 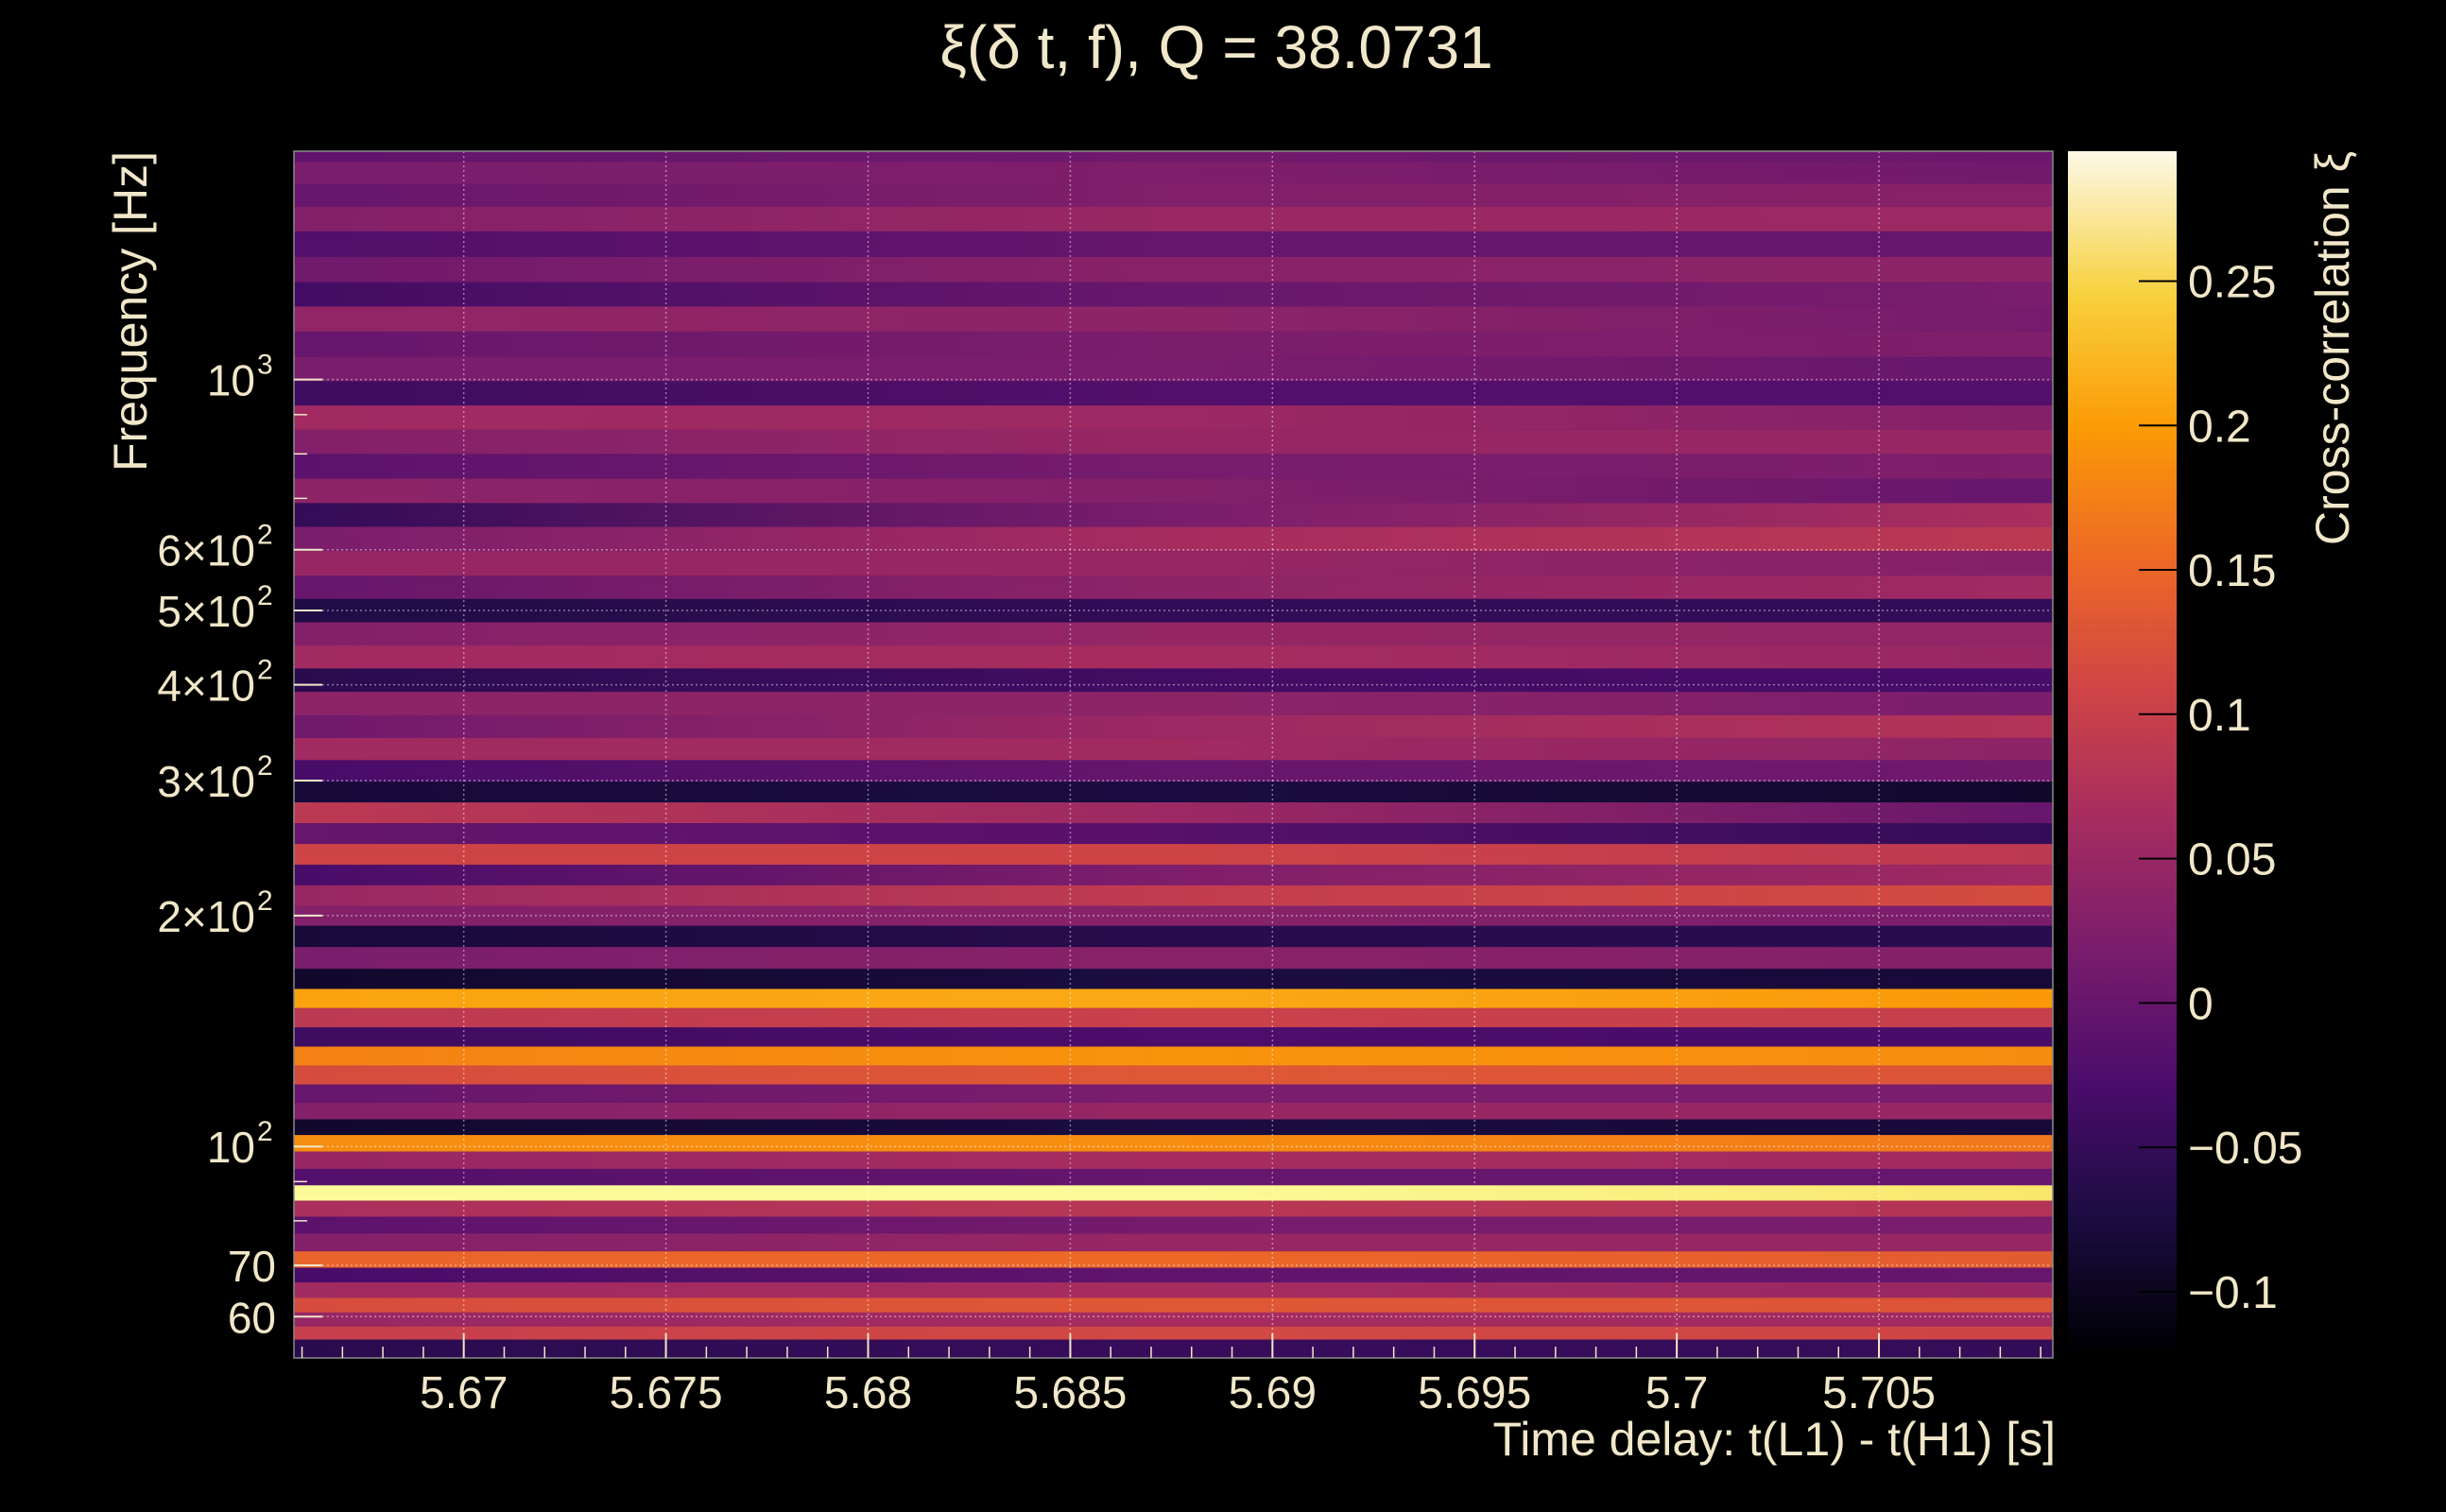 What do you see at coordinates (666, 1393) in the screenshot?
I see `x-tick-label: 5.675` at bounding box center [666, 1393].